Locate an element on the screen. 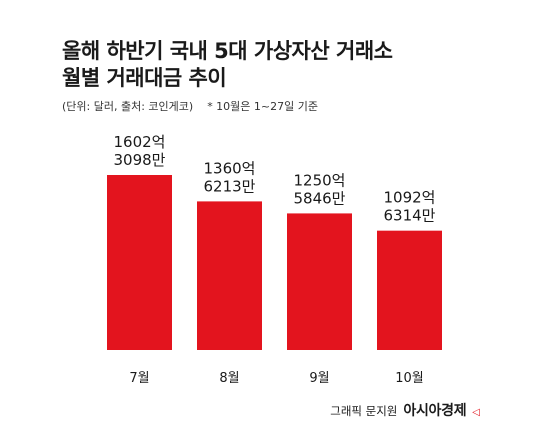 The width and height of the screenshot is (550, 440). data-label-4-line-2: 6314만 is located at coordinates (410, 216).